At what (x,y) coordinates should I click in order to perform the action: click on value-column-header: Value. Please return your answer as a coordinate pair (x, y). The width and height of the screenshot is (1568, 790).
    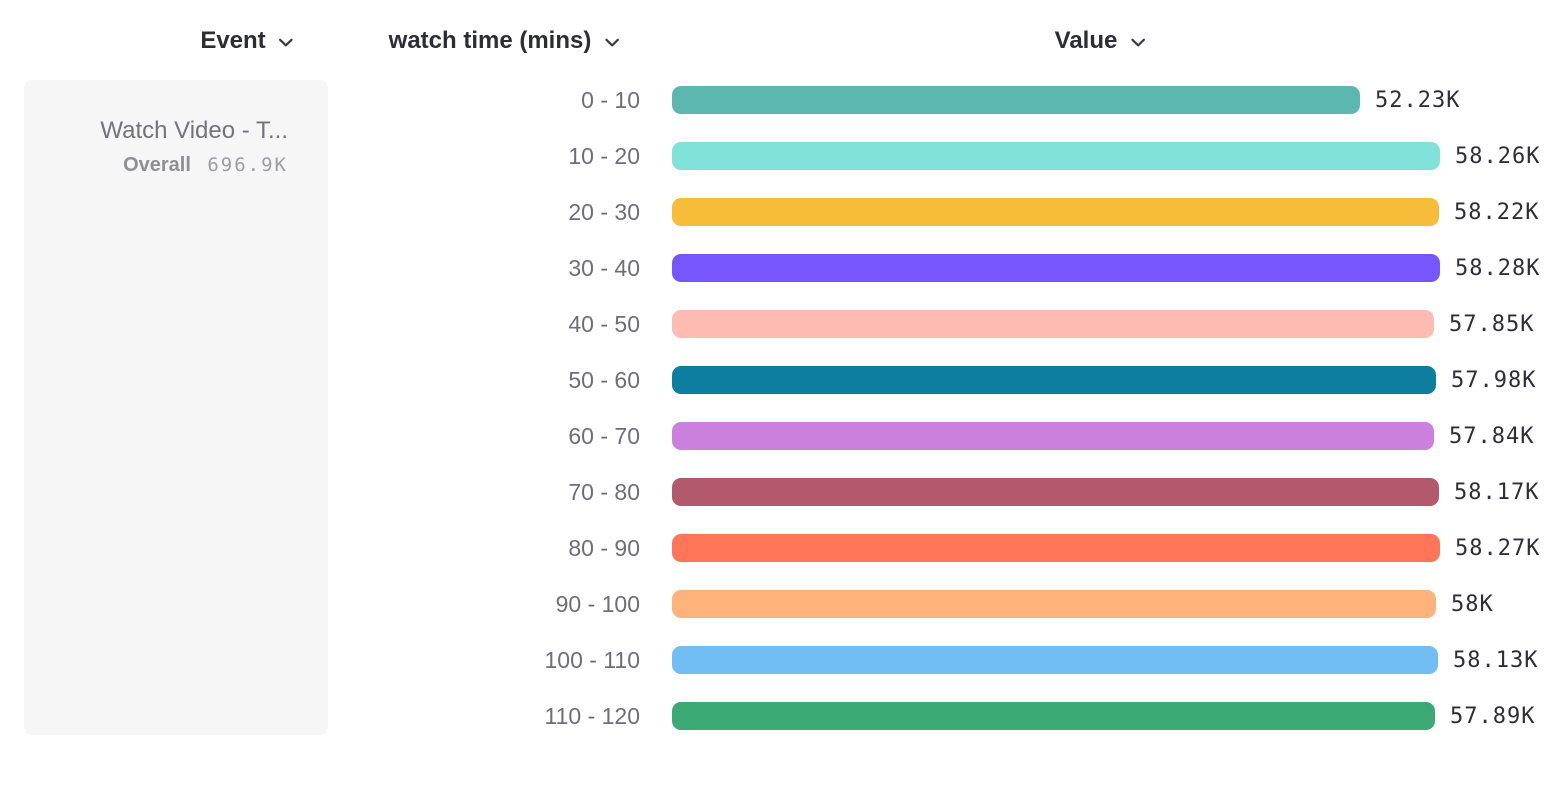
    Looking at the image, I should click on (1100, 41).